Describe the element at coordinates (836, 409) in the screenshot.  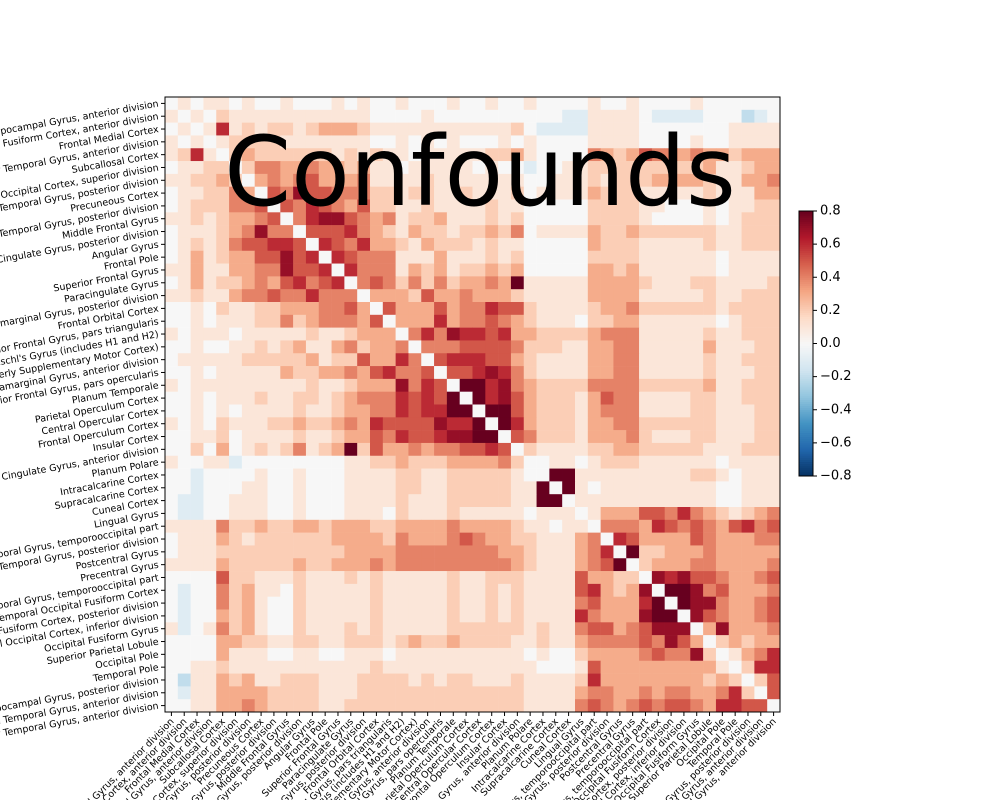
I see `colorbar-tick-label: −0.4` at that location.